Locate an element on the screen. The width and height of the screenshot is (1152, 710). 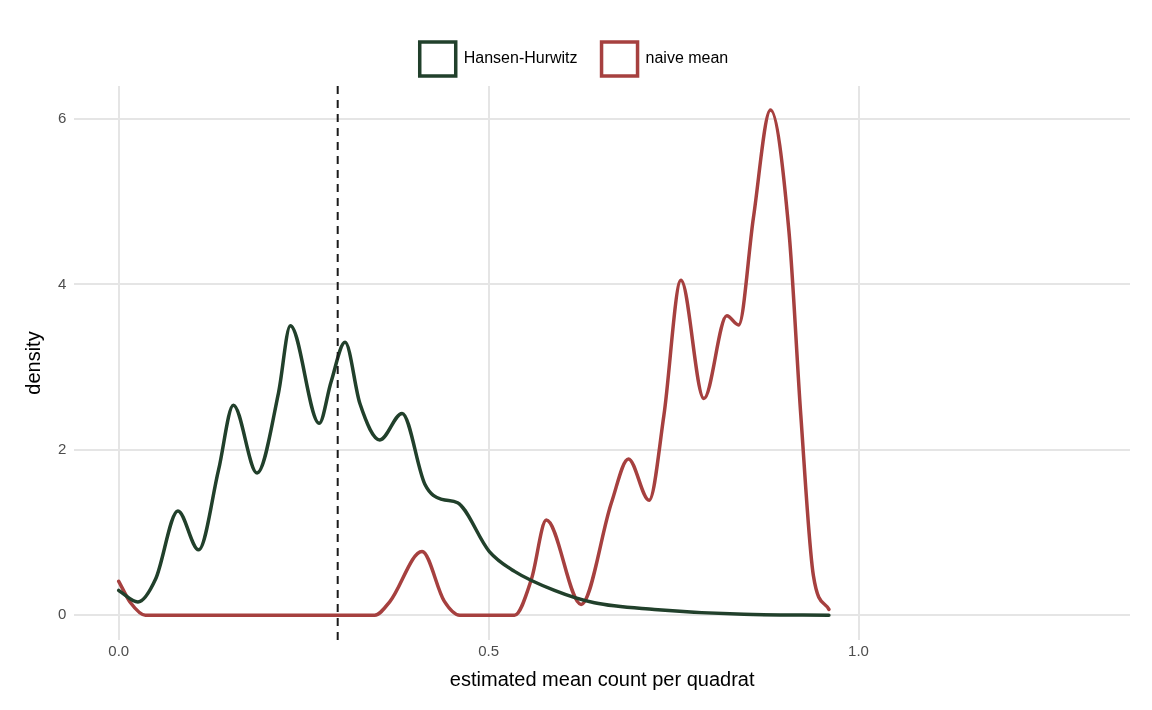
legend-label: Hansen-Hurwitz is located at coordinates (520, 58).